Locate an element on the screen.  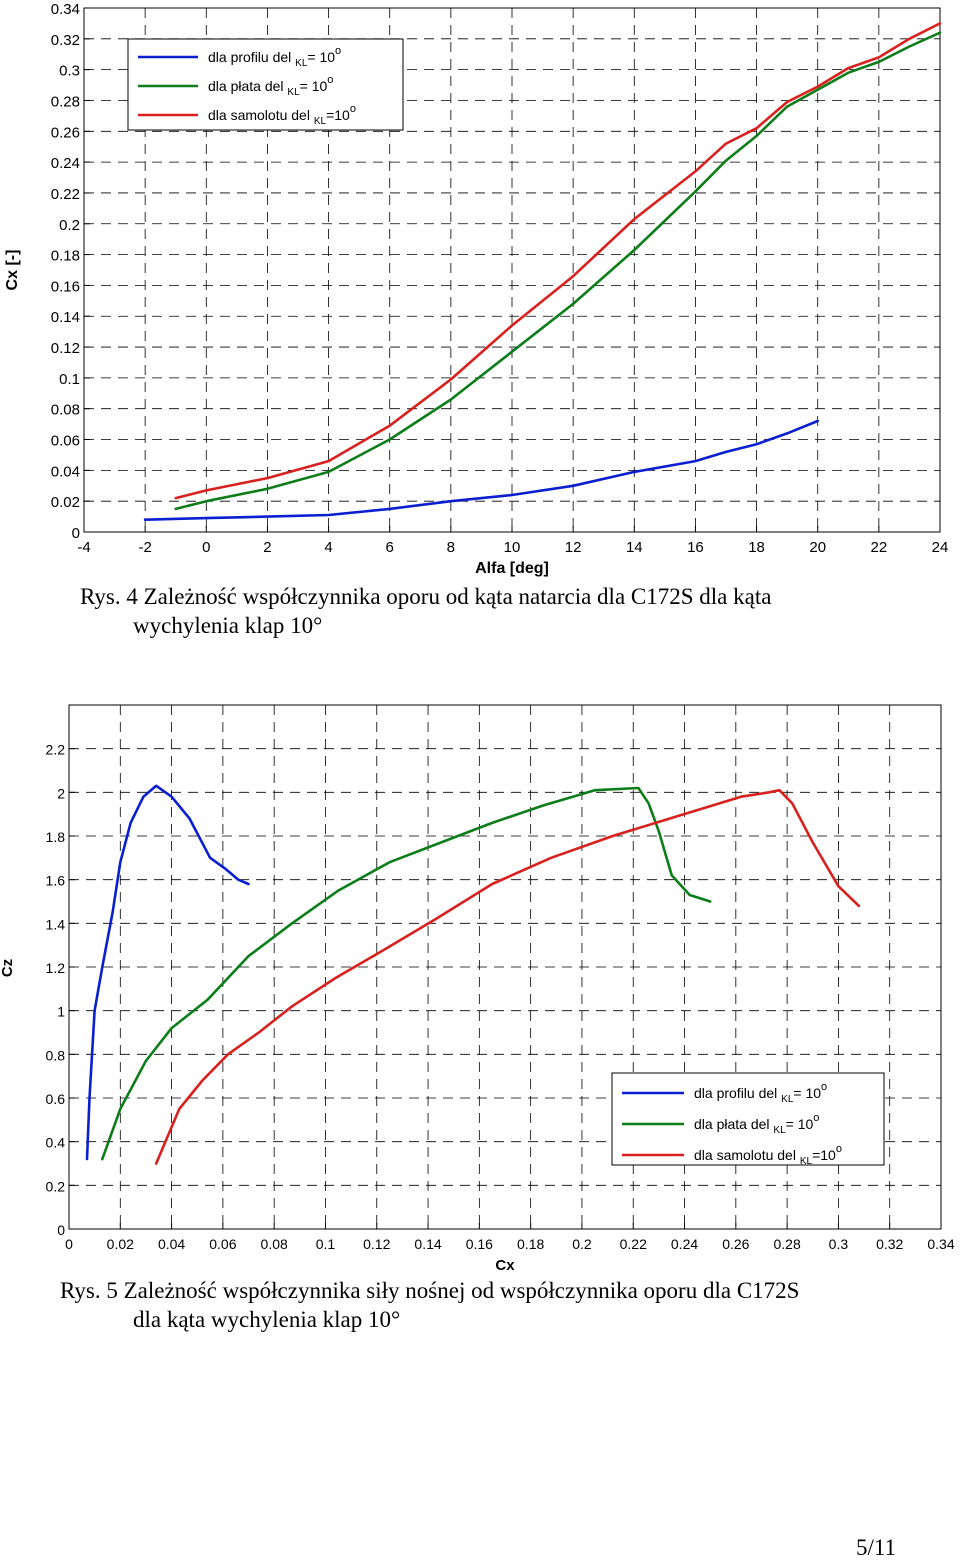
x-tick-label: 16 is located at coordinates (695, 547).